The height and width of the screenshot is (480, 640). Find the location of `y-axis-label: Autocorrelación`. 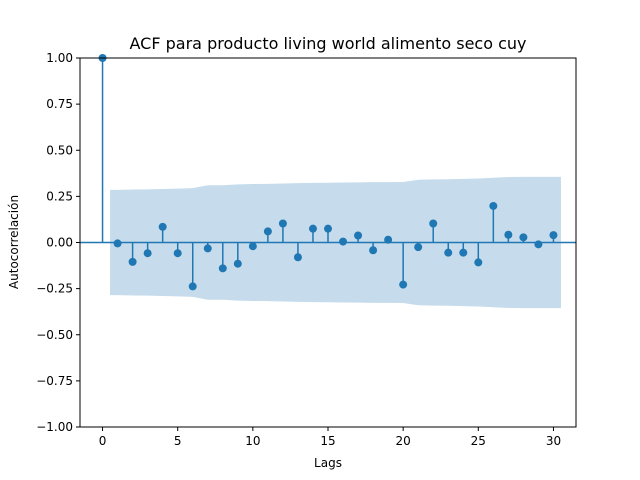

y-axis-label: Autocorrelación is located at coordinates (14, 242).